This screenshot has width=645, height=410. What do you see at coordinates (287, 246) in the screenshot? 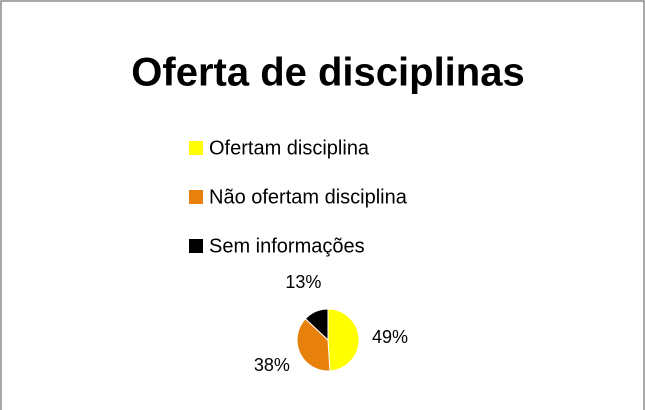
I see `legend-label: Sem informações` at bounding box center [287, 246].